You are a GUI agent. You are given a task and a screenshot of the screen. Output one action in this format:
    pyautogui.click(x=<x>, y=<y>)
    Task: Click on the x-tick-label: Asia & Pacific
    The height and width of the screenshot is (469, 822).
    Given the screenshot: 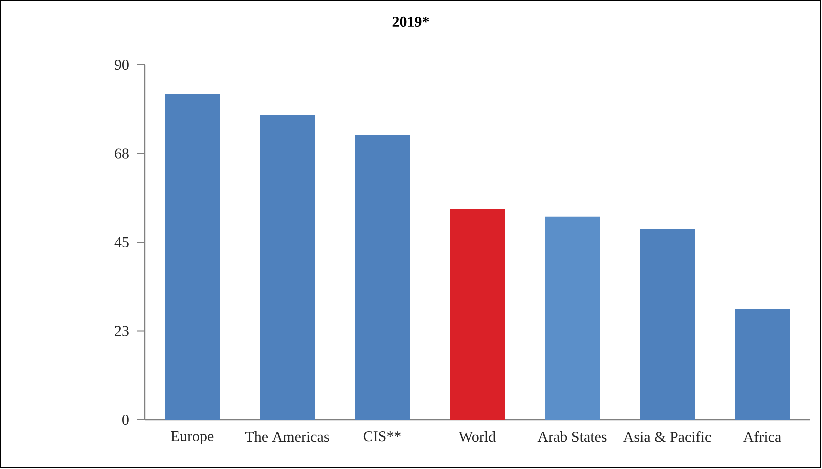 What is the action you would take?
    pyautogui.click(x=667, y=437)
    